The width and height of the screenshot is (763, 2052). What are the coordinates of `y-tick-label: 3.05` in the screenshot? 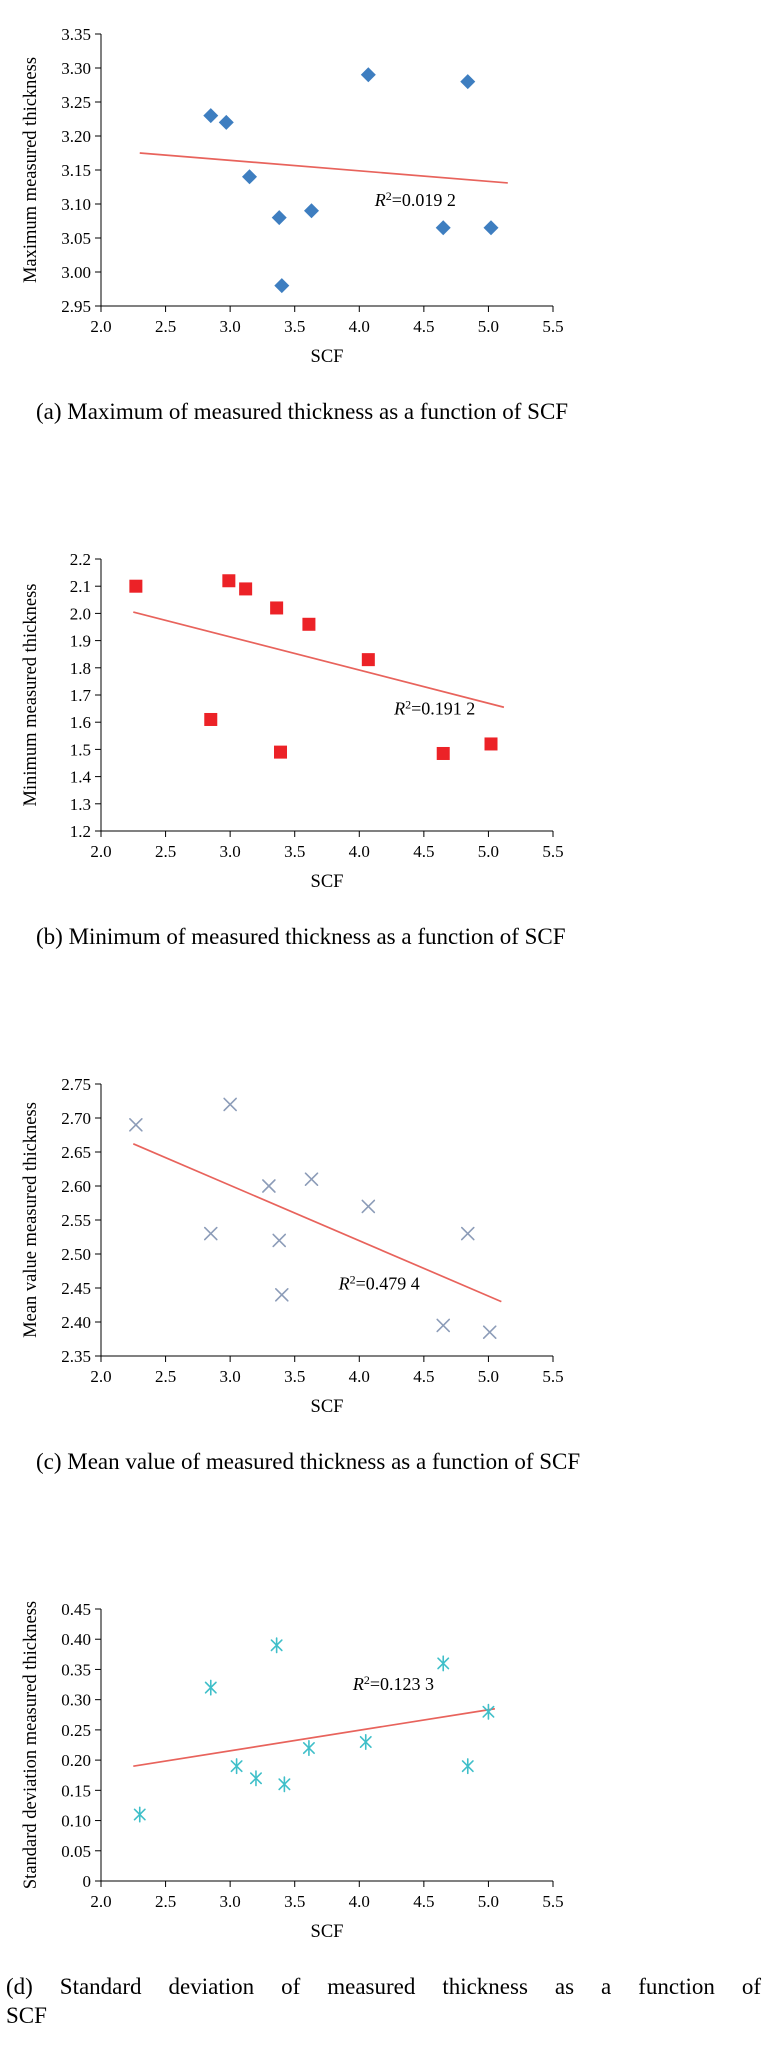 It's located at (76, 238).